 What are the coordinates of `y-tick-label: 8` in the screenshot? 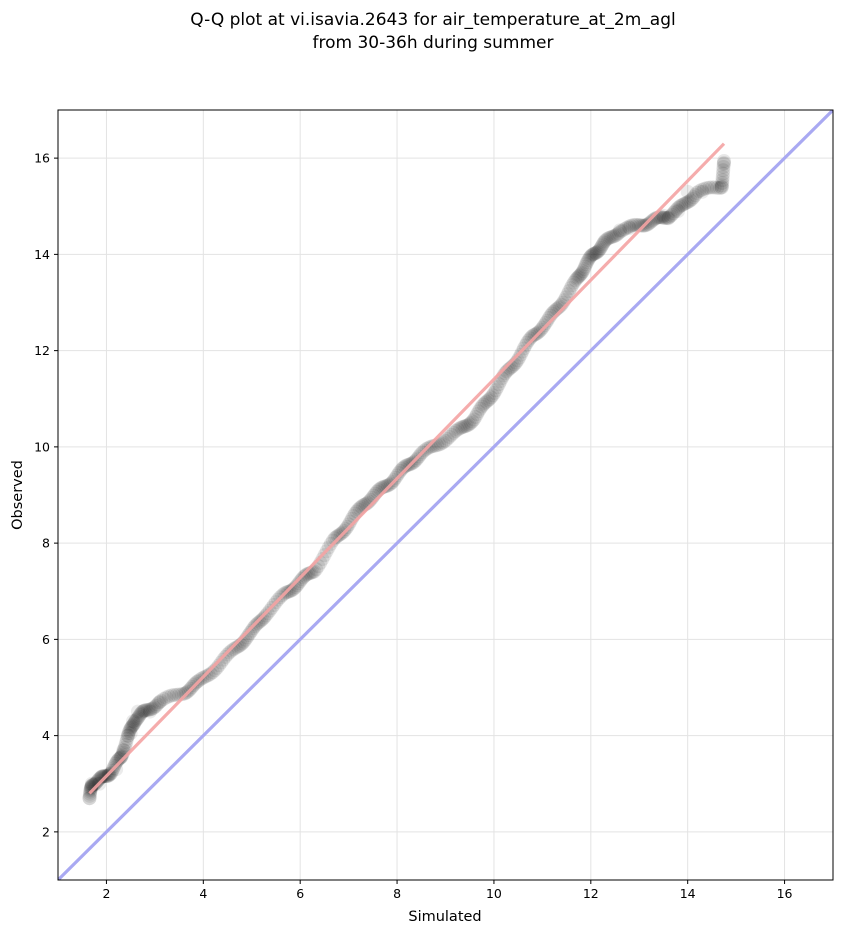 It's located at (46, 543).